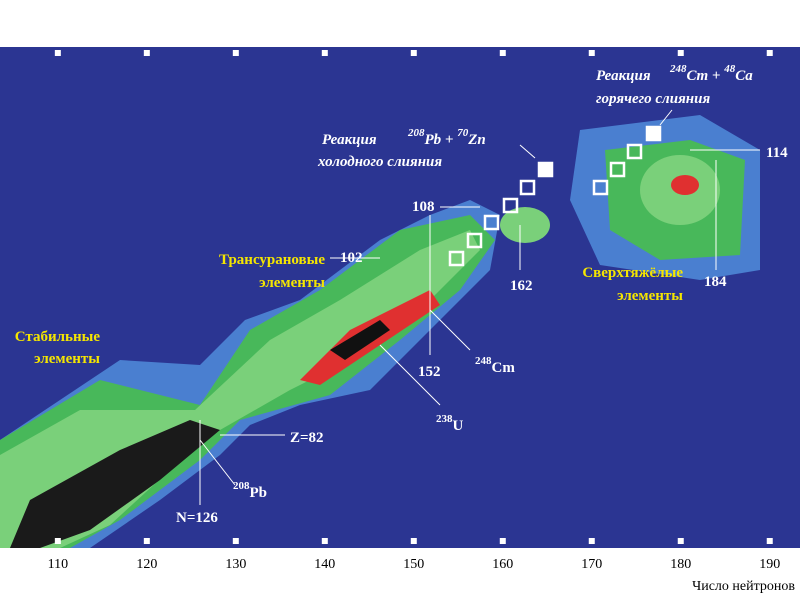 The height and width of the screenshot is (600, 800). What do you see at coordinates (58, 564) in the screenshot?
I see `x-tick-label: 110` at bounding box center [58, 564].